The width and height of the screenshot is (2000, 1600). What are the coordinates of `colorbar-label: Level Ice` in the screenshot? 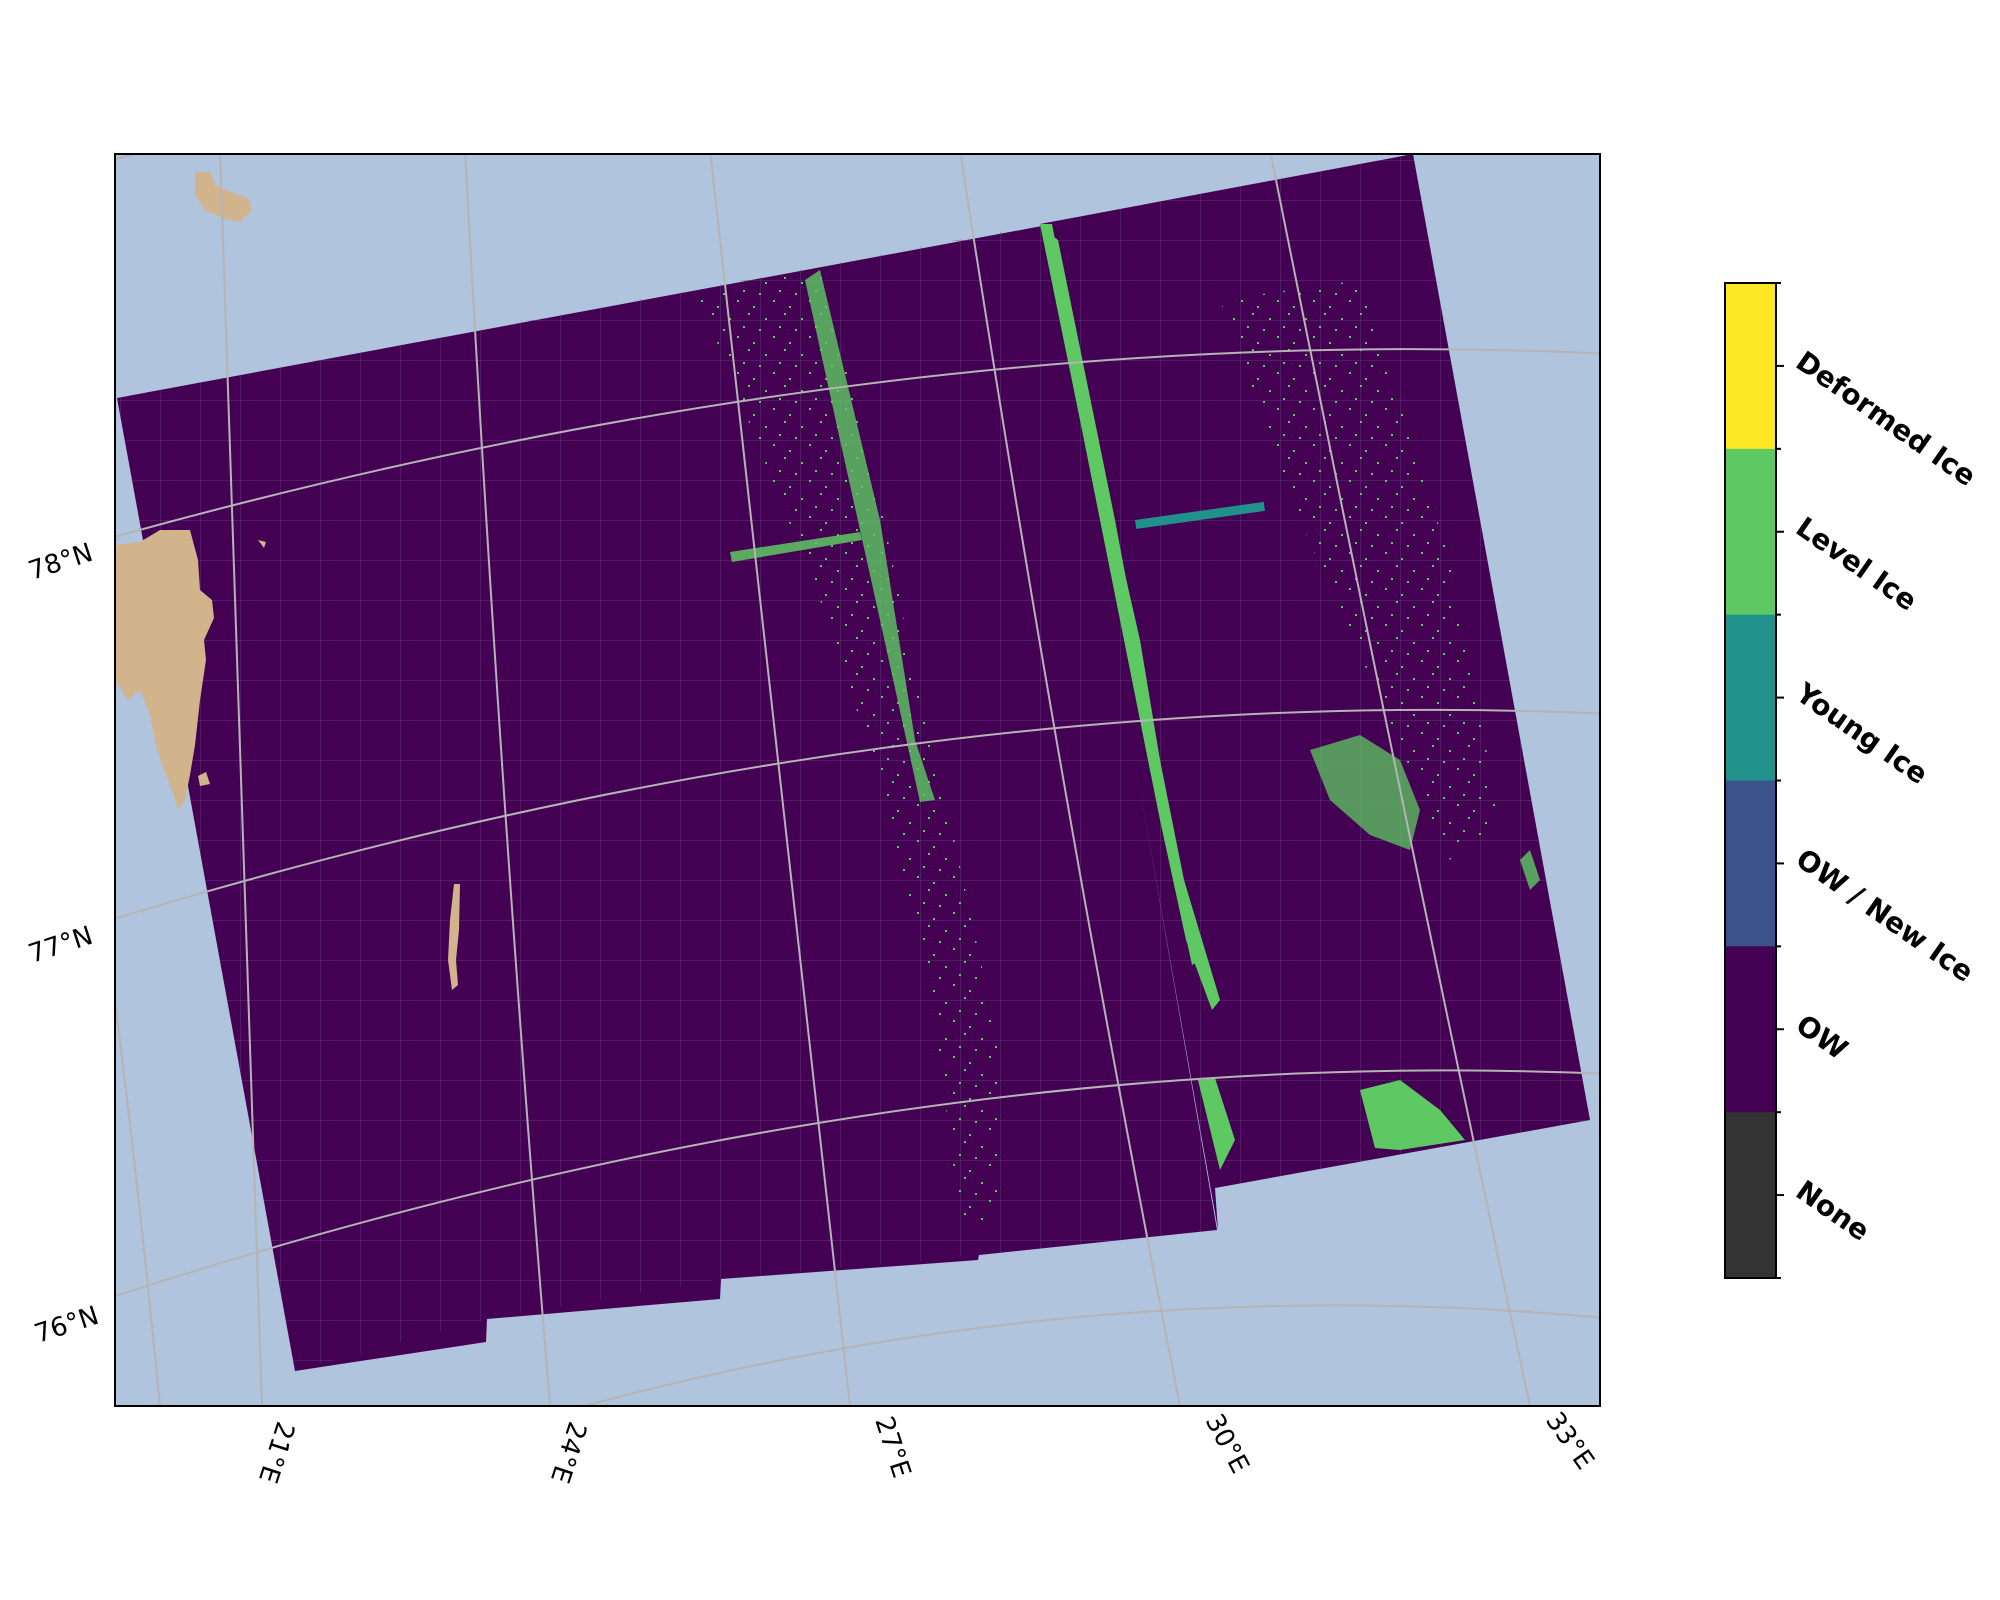 It's located at (1856, 563).